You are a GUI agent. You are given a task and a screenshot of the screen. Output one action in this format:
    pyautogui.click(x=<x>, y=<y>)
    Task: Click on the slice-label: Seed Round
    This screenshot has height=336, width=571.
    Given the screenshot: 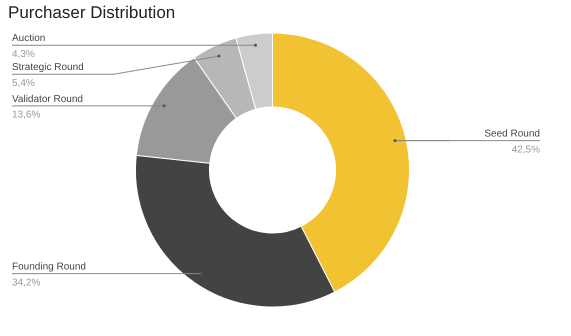 What is the action you would take?
    pyautogui.click(x=512, y=134)
    